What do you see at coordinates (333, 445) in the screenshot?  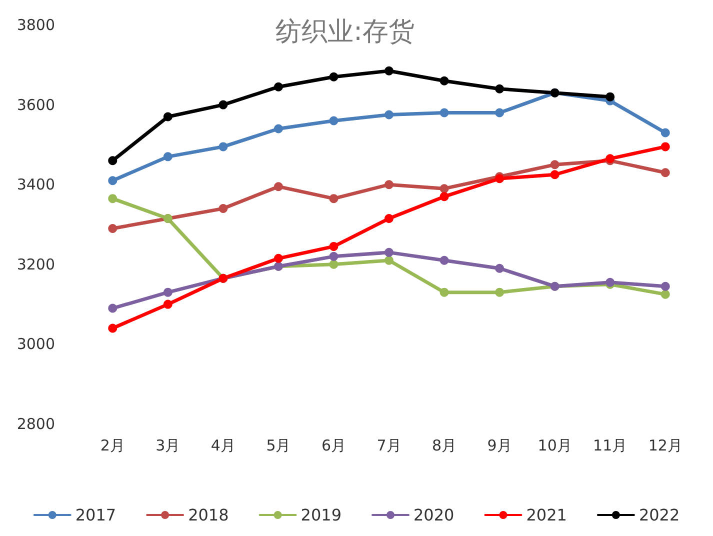 I see `x-tick-label: 6月` at bounding box center [333, 445].